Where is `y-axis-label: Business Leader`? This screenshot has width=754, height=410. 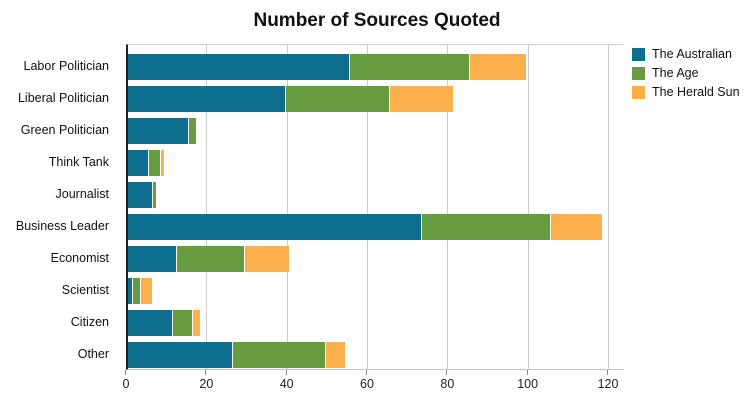
y-axis-label: Business Leader is located at coordinates (62, 226).